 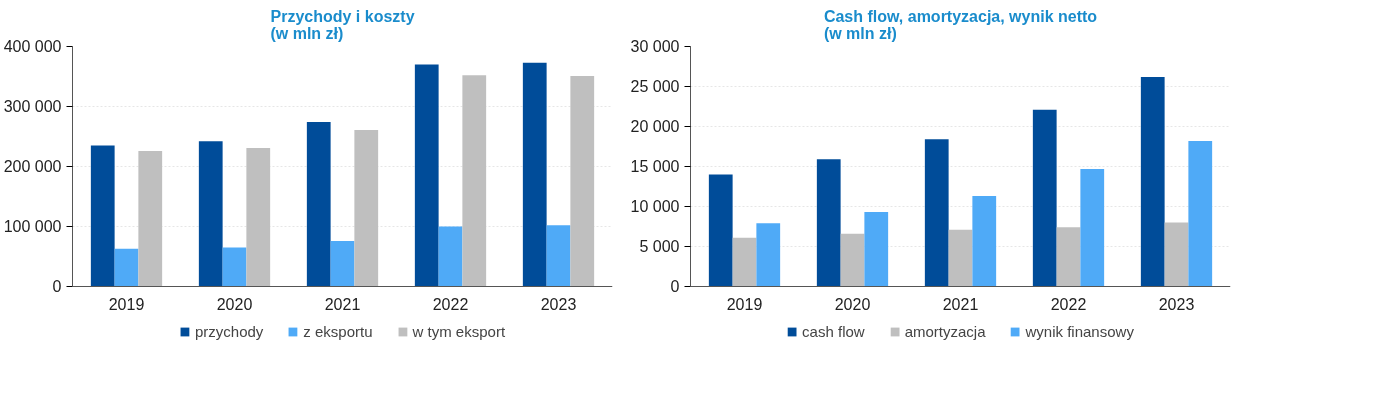 What do you see at coordinates (655, 46) in the screenshot?
I see `y-tick-label: 30 000` at bounding box center [655, 46].